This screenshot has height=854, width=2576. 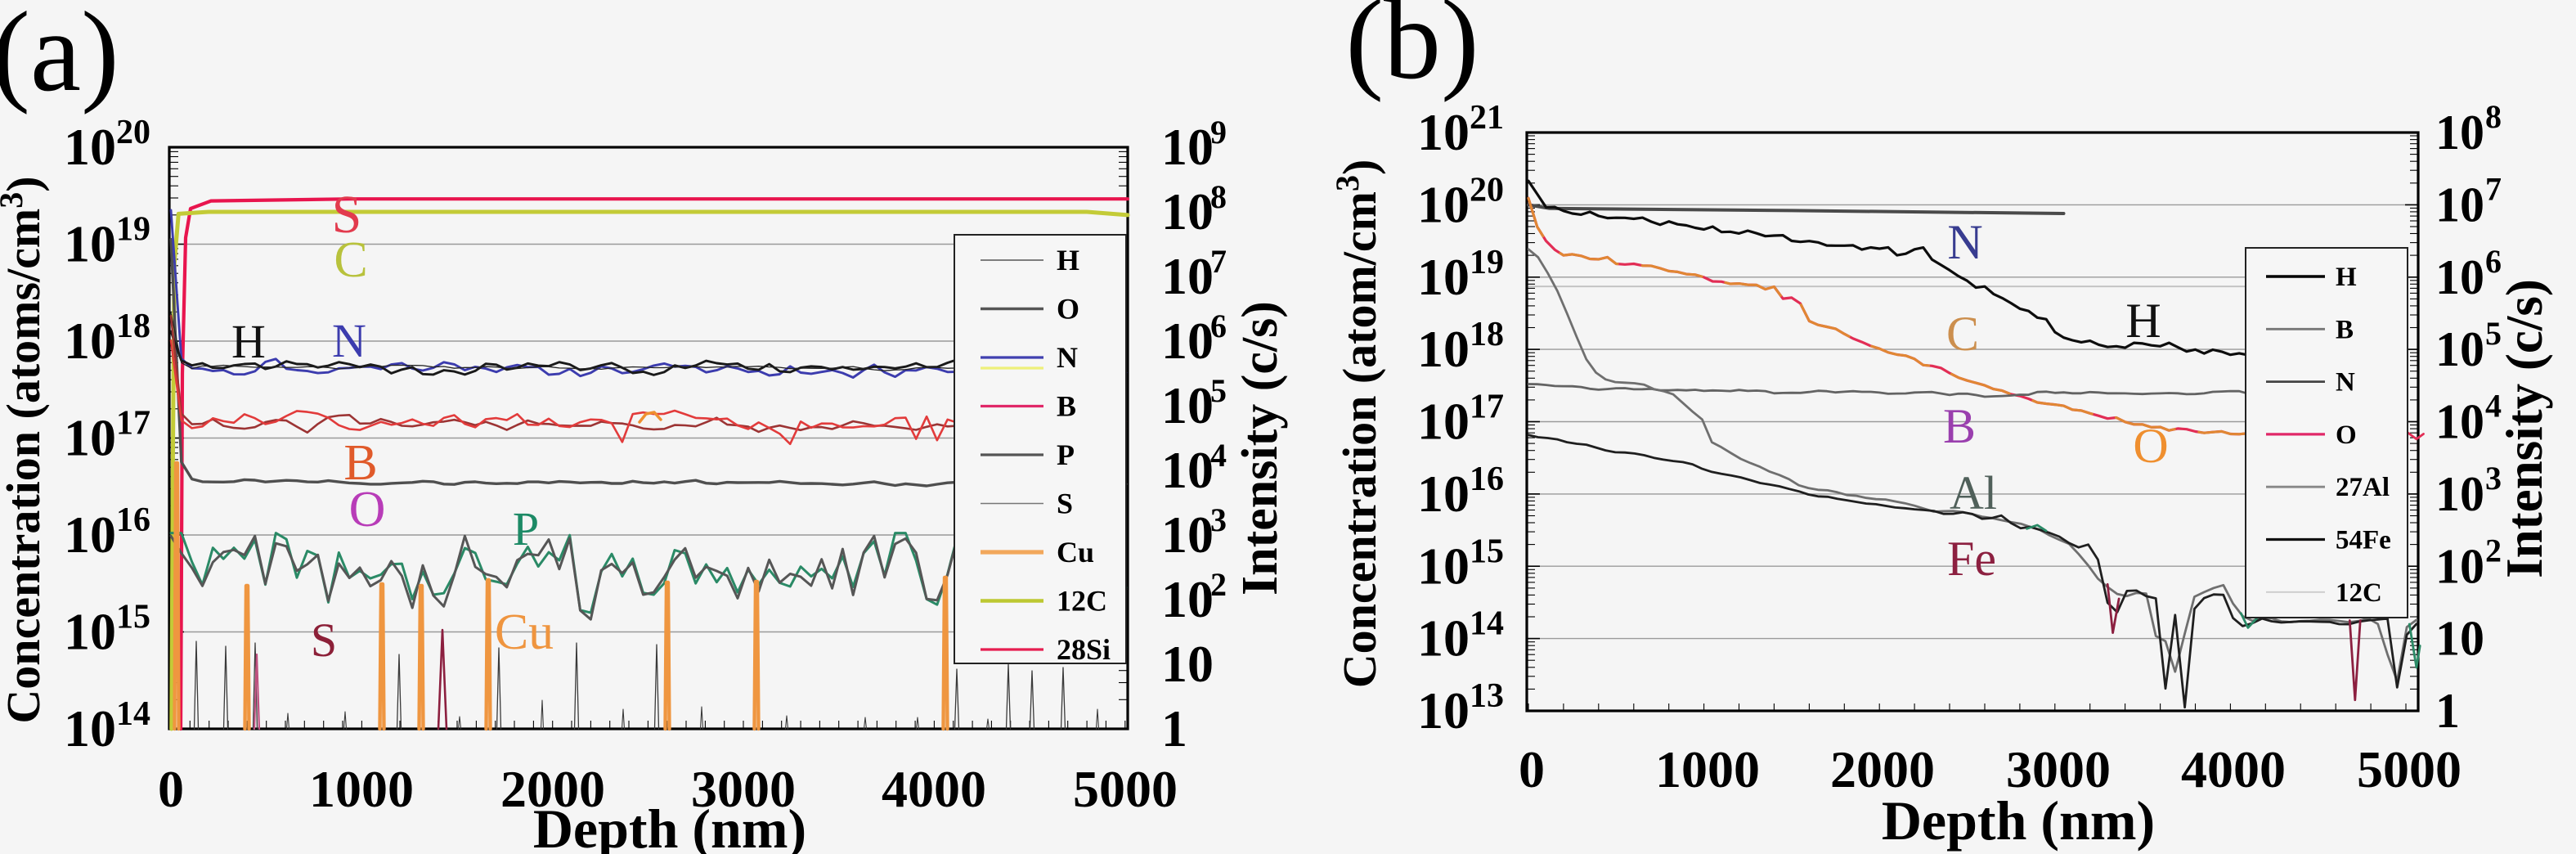 I want to click on svg-text: 7, so click(x=1218, y=261).